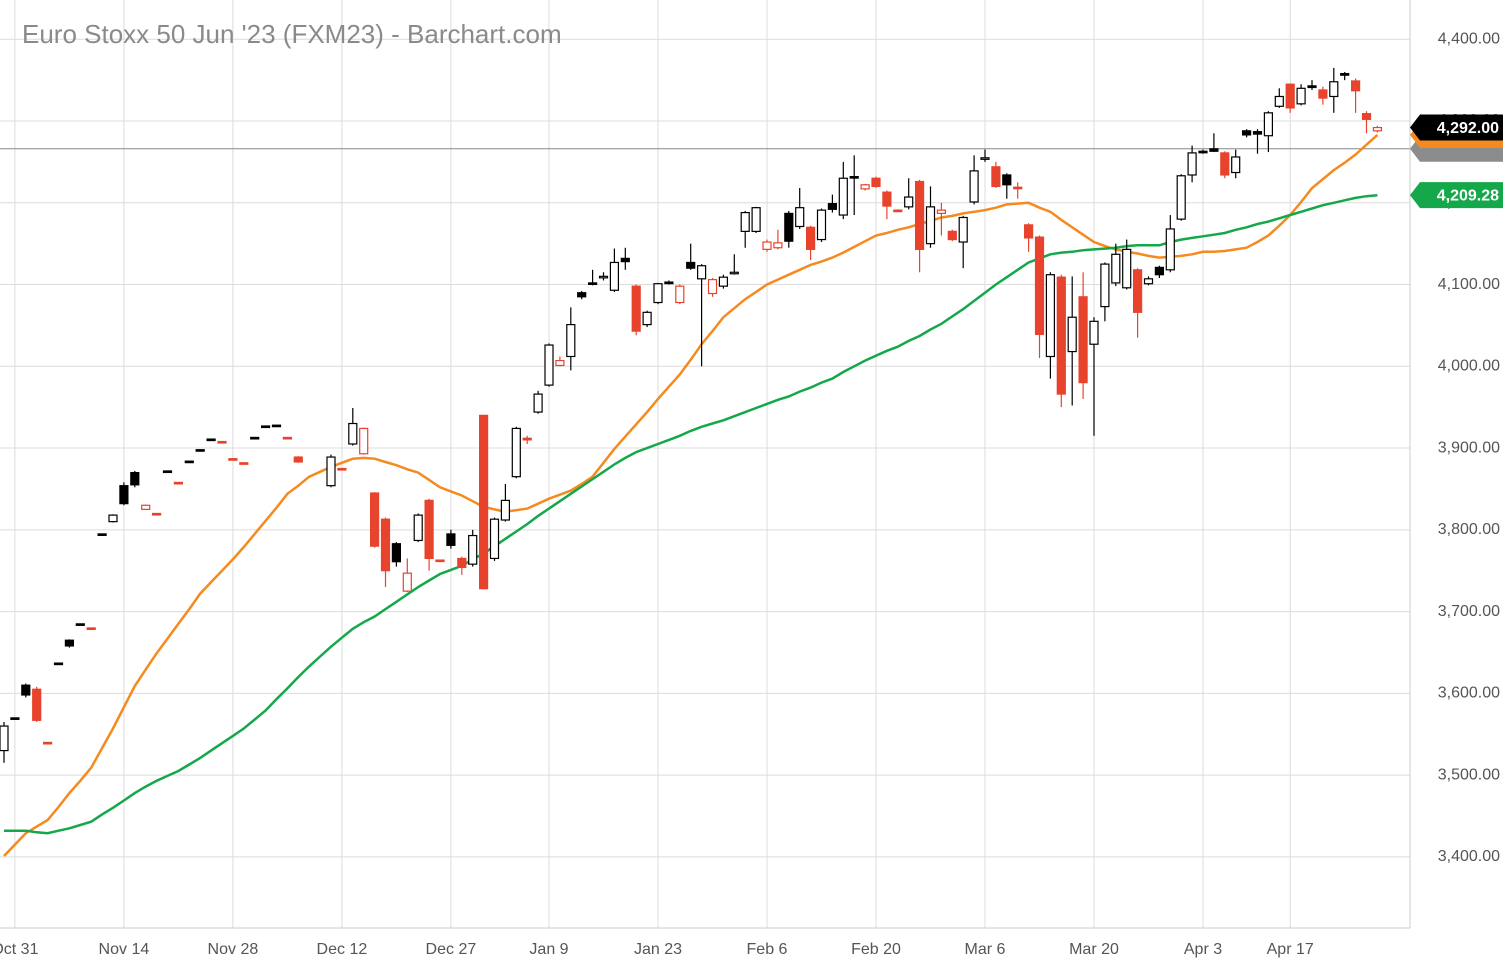  Describe the element at coordinates (548, 949) in the screenshot. I see `x-tick-label: Jan 9` at that location.